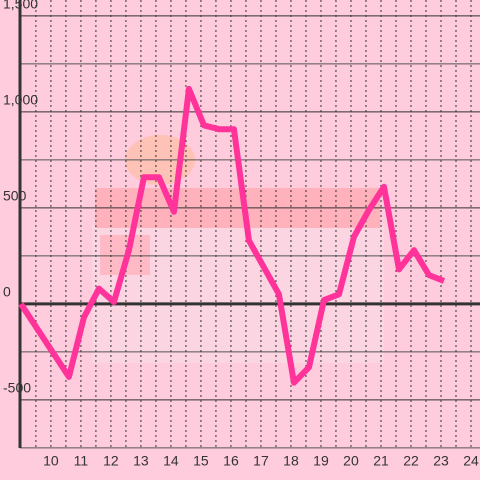 Image resolution: width=480 pixels, height=480 pixels. I want to click on x-tick-label: 17, so click(261, 461).